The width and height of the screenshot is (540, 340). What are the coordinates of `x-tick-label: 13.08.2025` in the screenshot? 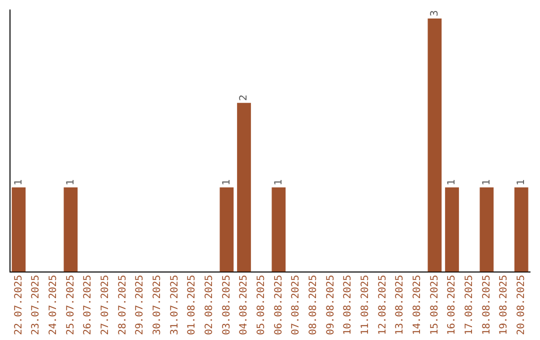 It's located at (400, 305).